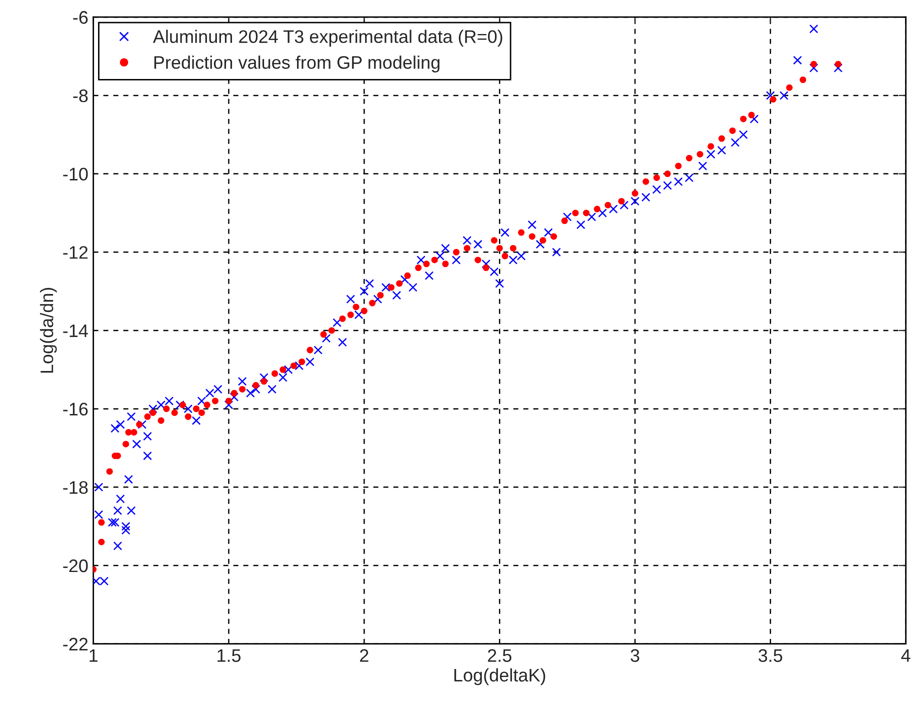 The height and width of the screenshot is (713, 915). Describe the element at coordinates (635, 655) in the screenshot. I see `x-tick-label: 3` at that location.